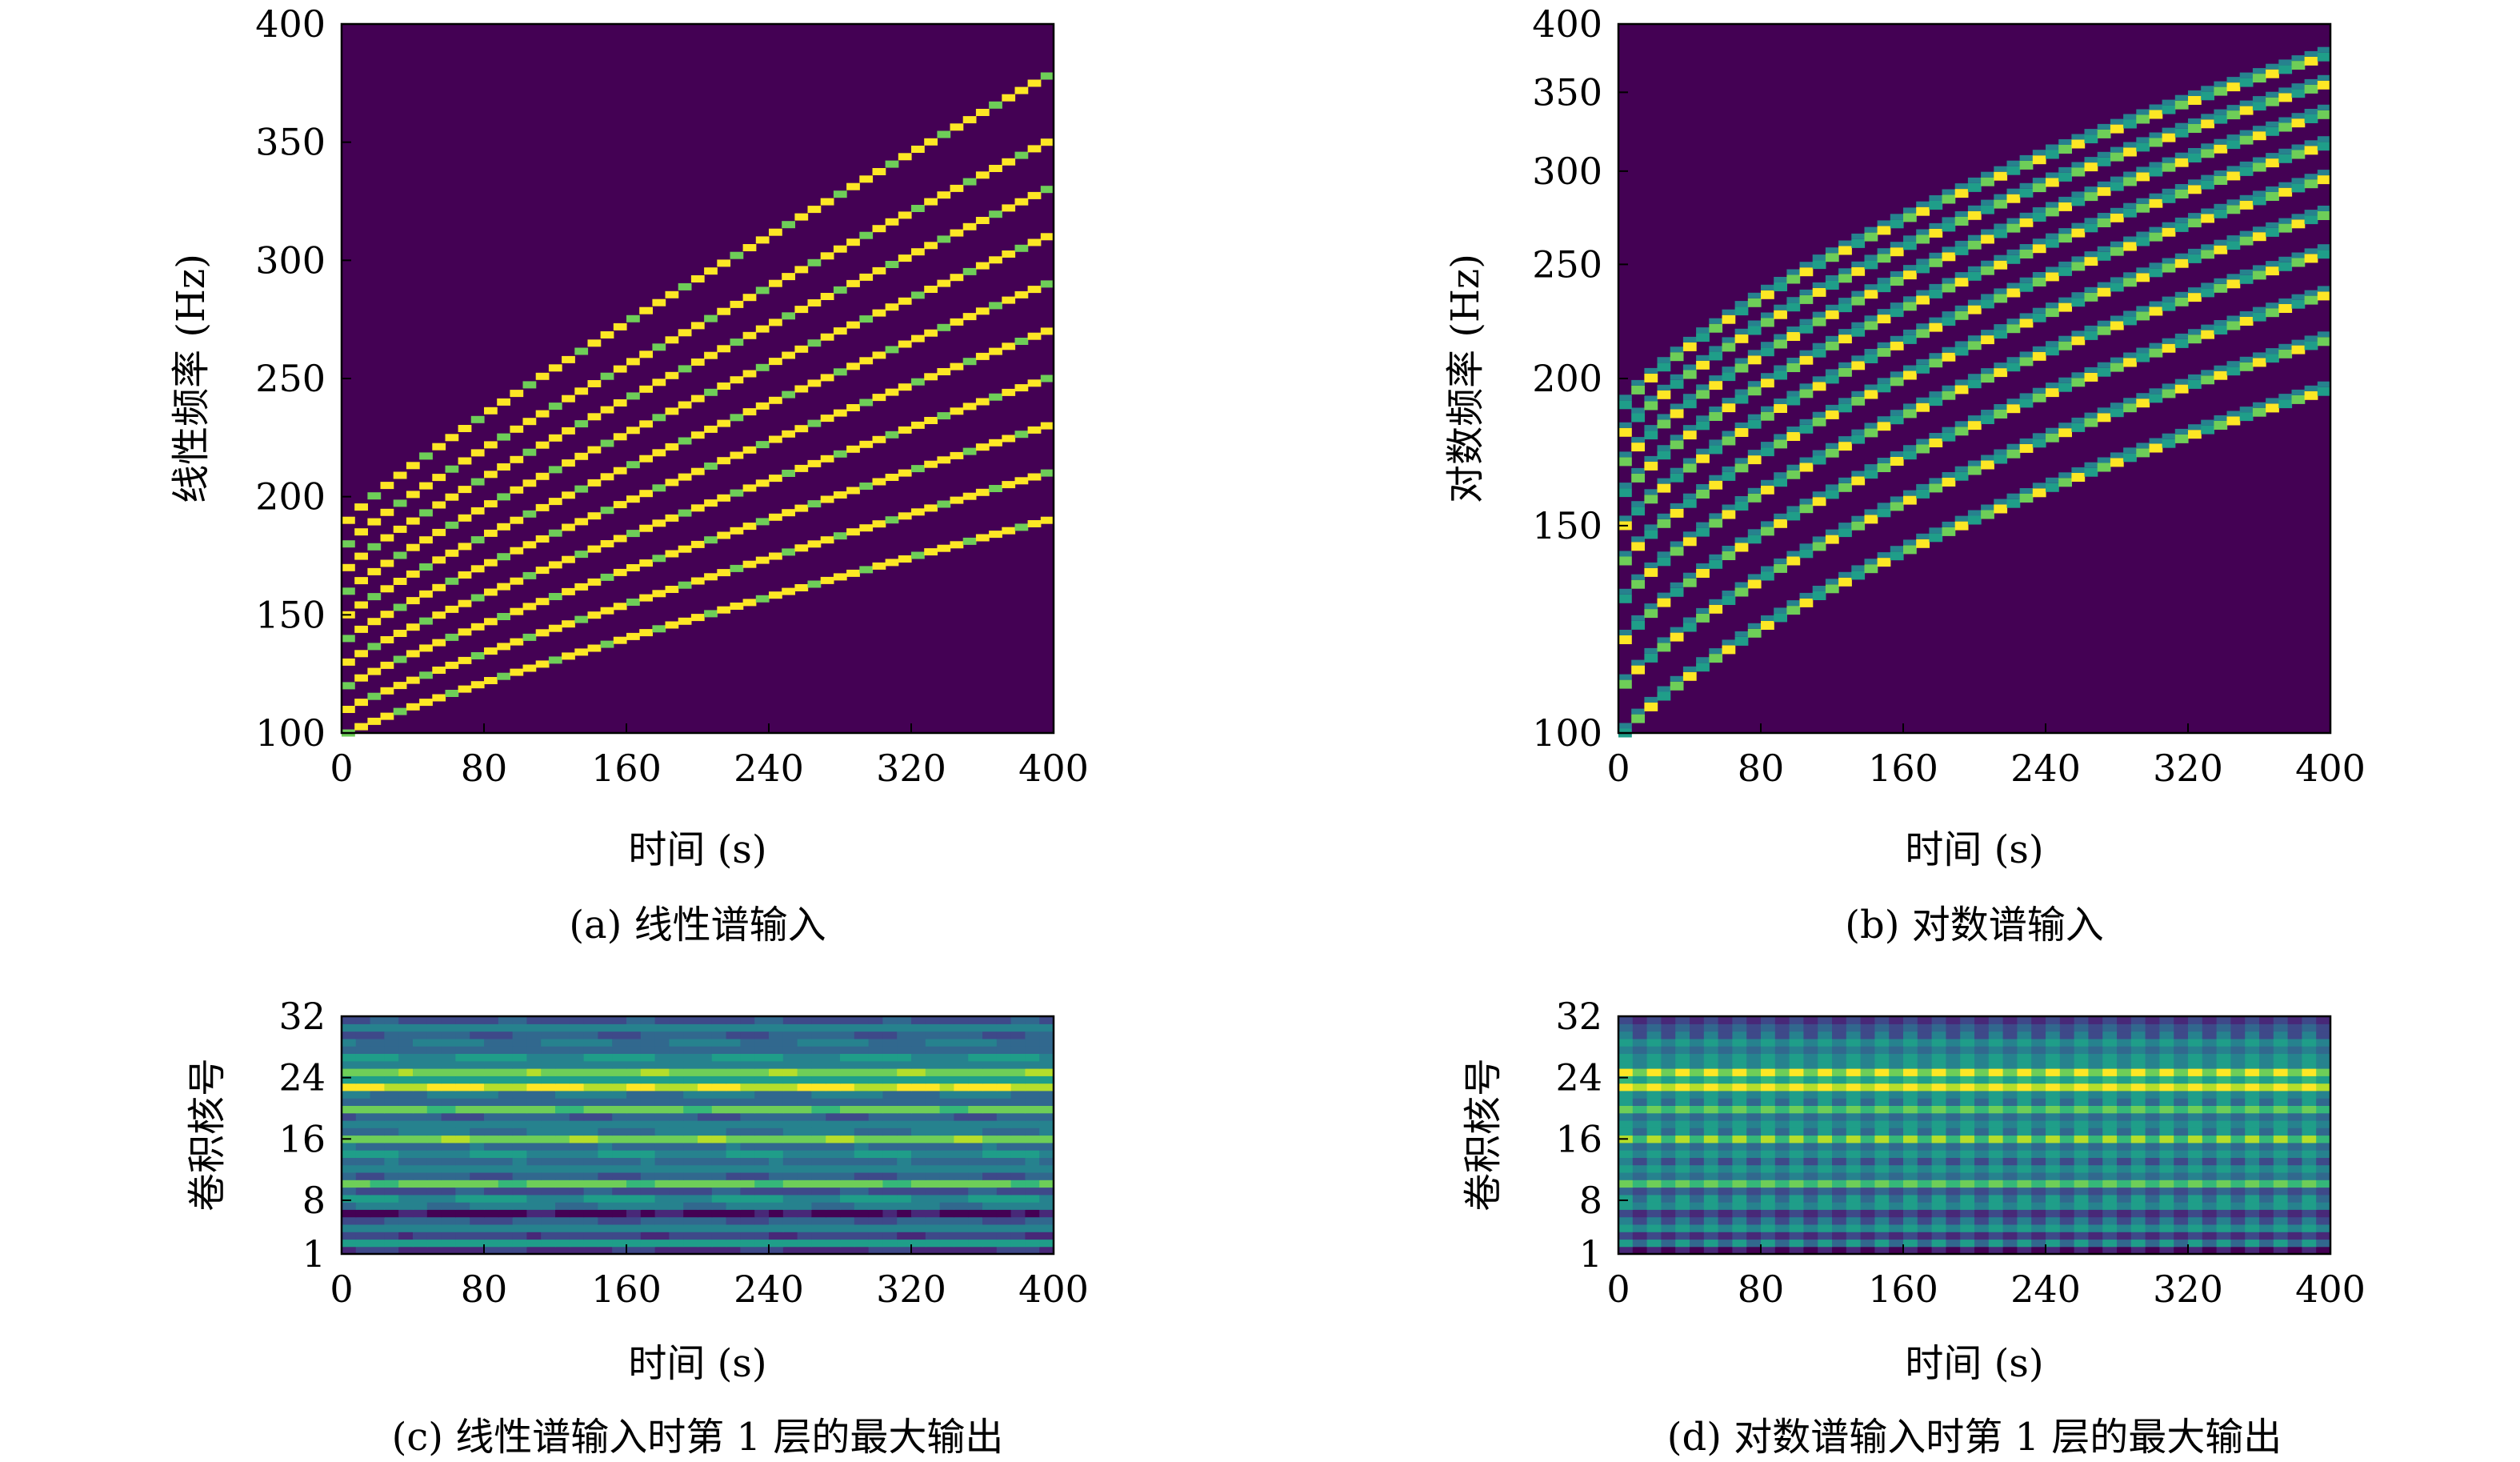 Image resolution: width=2520 pixels, height=1462 pixels. Describe the element at coordinates (866, 528) in the screenshot. I see `panel-a-harmonic-2-cell` at that location.